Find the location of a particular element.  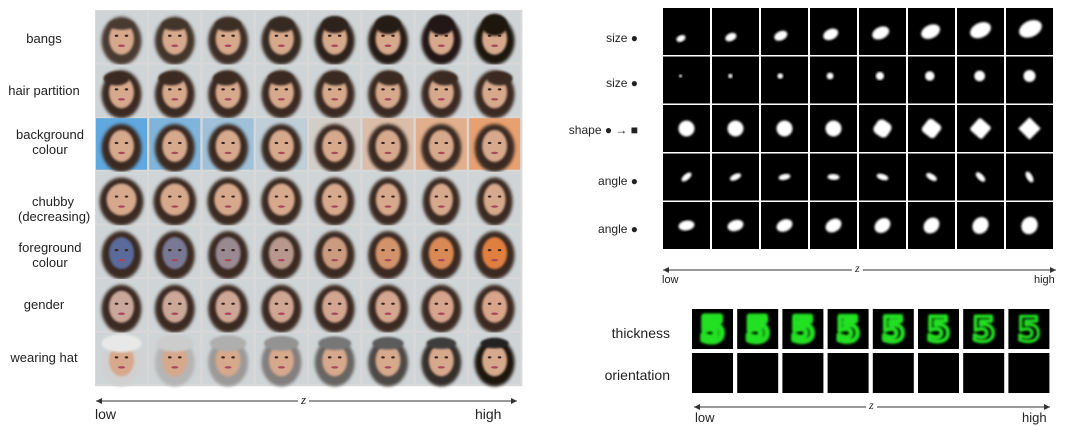

digits-axis-high: high is located at coordinates (1034, 417).